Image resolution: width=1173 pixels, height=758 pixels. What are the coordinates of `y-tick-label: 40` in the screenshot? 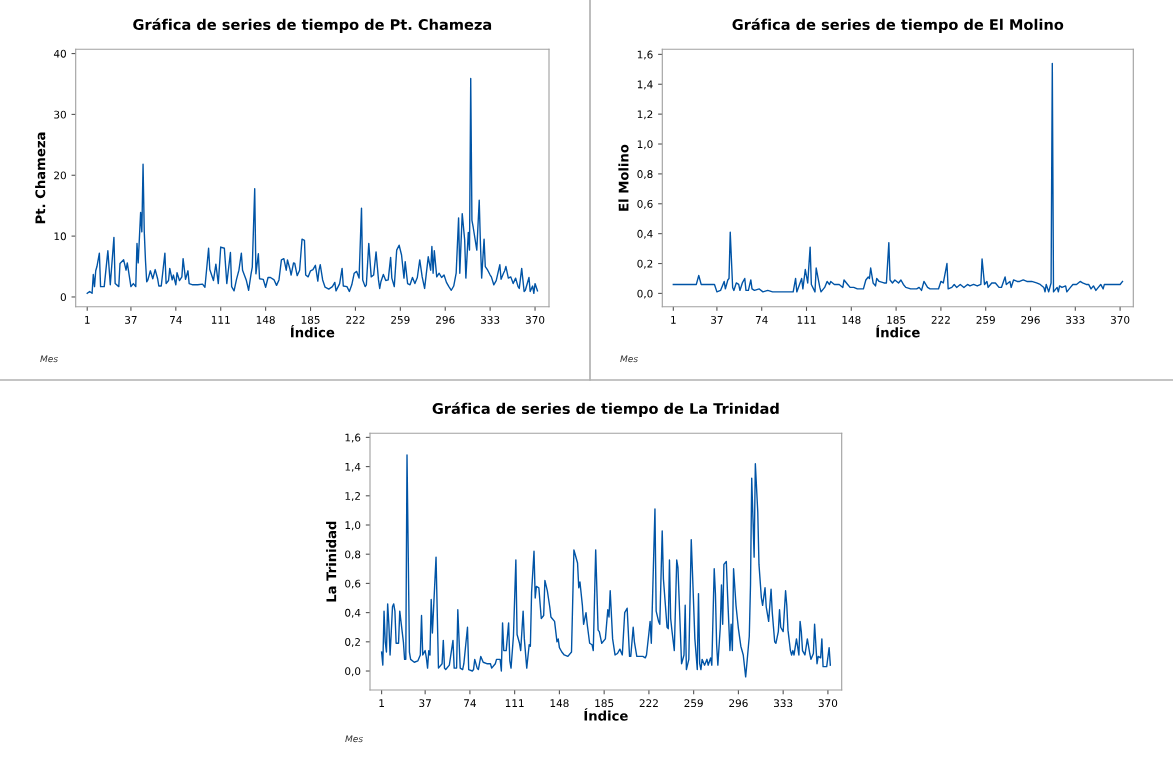 It's located at (59, 53).